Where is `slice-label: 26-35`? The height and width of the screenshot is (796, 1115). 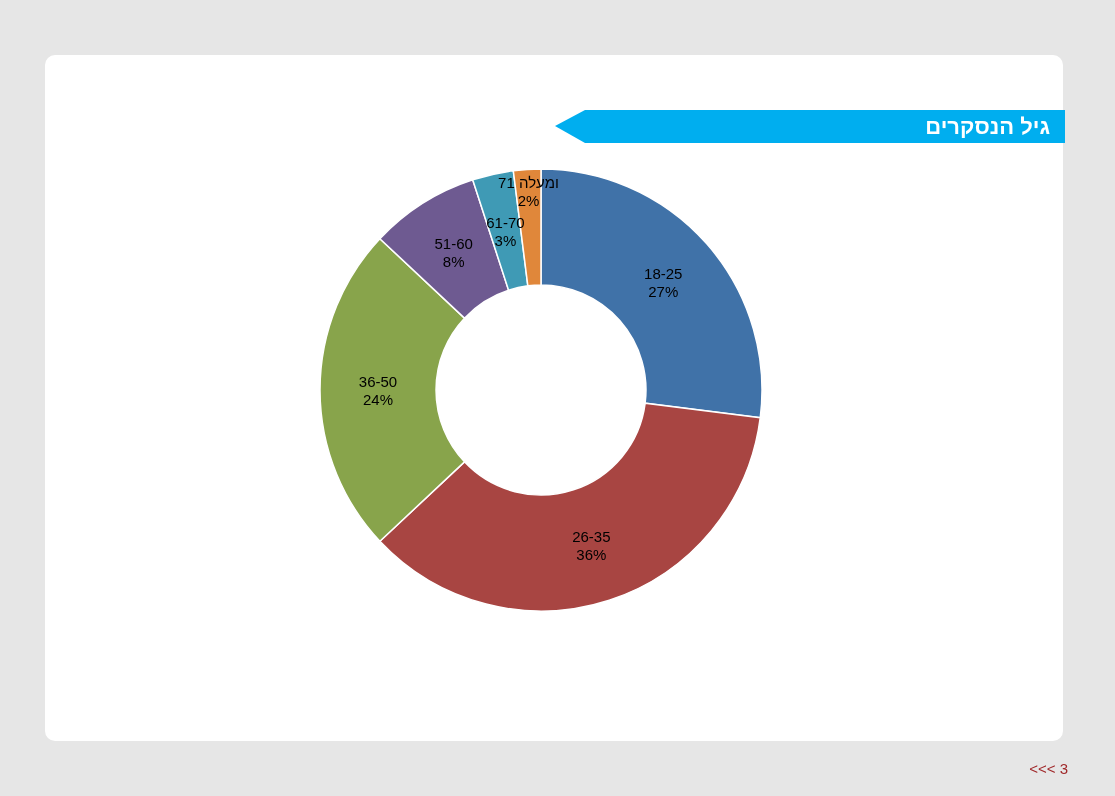 slice-label: 26-35 is located at coordinates (591, 537).